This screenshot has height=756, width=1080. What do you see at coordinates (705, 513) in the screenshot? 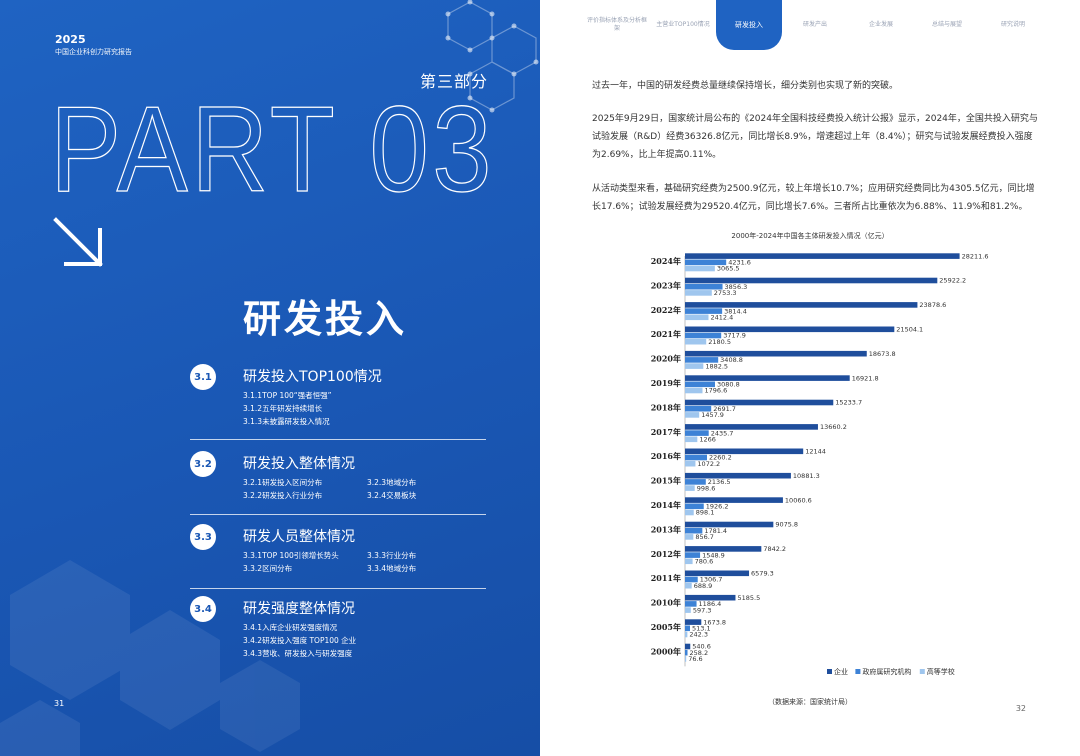
I see `chart-data-label: 898.1` at bounding box center [705, 513].